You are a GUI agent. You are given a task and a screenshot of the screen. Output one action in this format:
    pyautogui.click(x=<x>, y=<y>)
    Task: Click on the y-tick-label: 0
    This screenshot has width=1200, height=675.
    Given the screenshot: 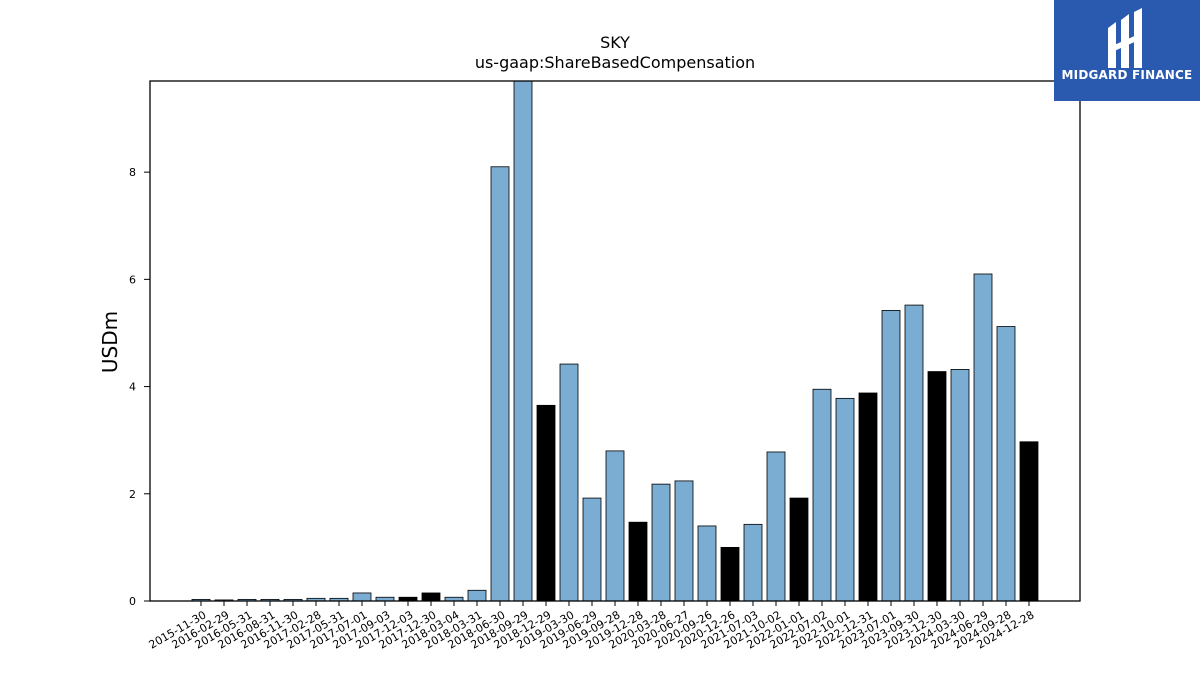 What is the action you would take?
    pyautogui.click(x=132, y=601)
    